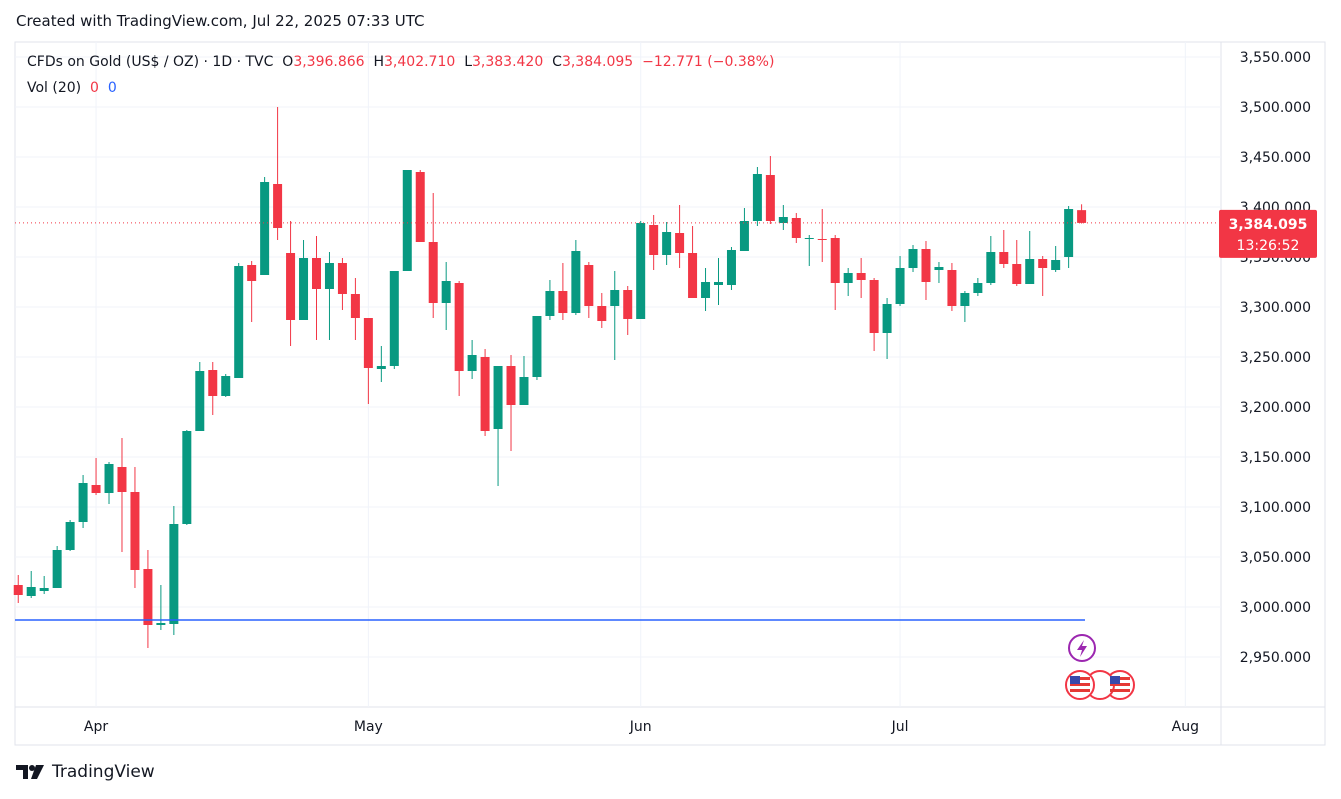 Image resolution: width=1341 pixels, height=799 pixels. I want to click on x-tick-label: Jun, so click(640, 727).